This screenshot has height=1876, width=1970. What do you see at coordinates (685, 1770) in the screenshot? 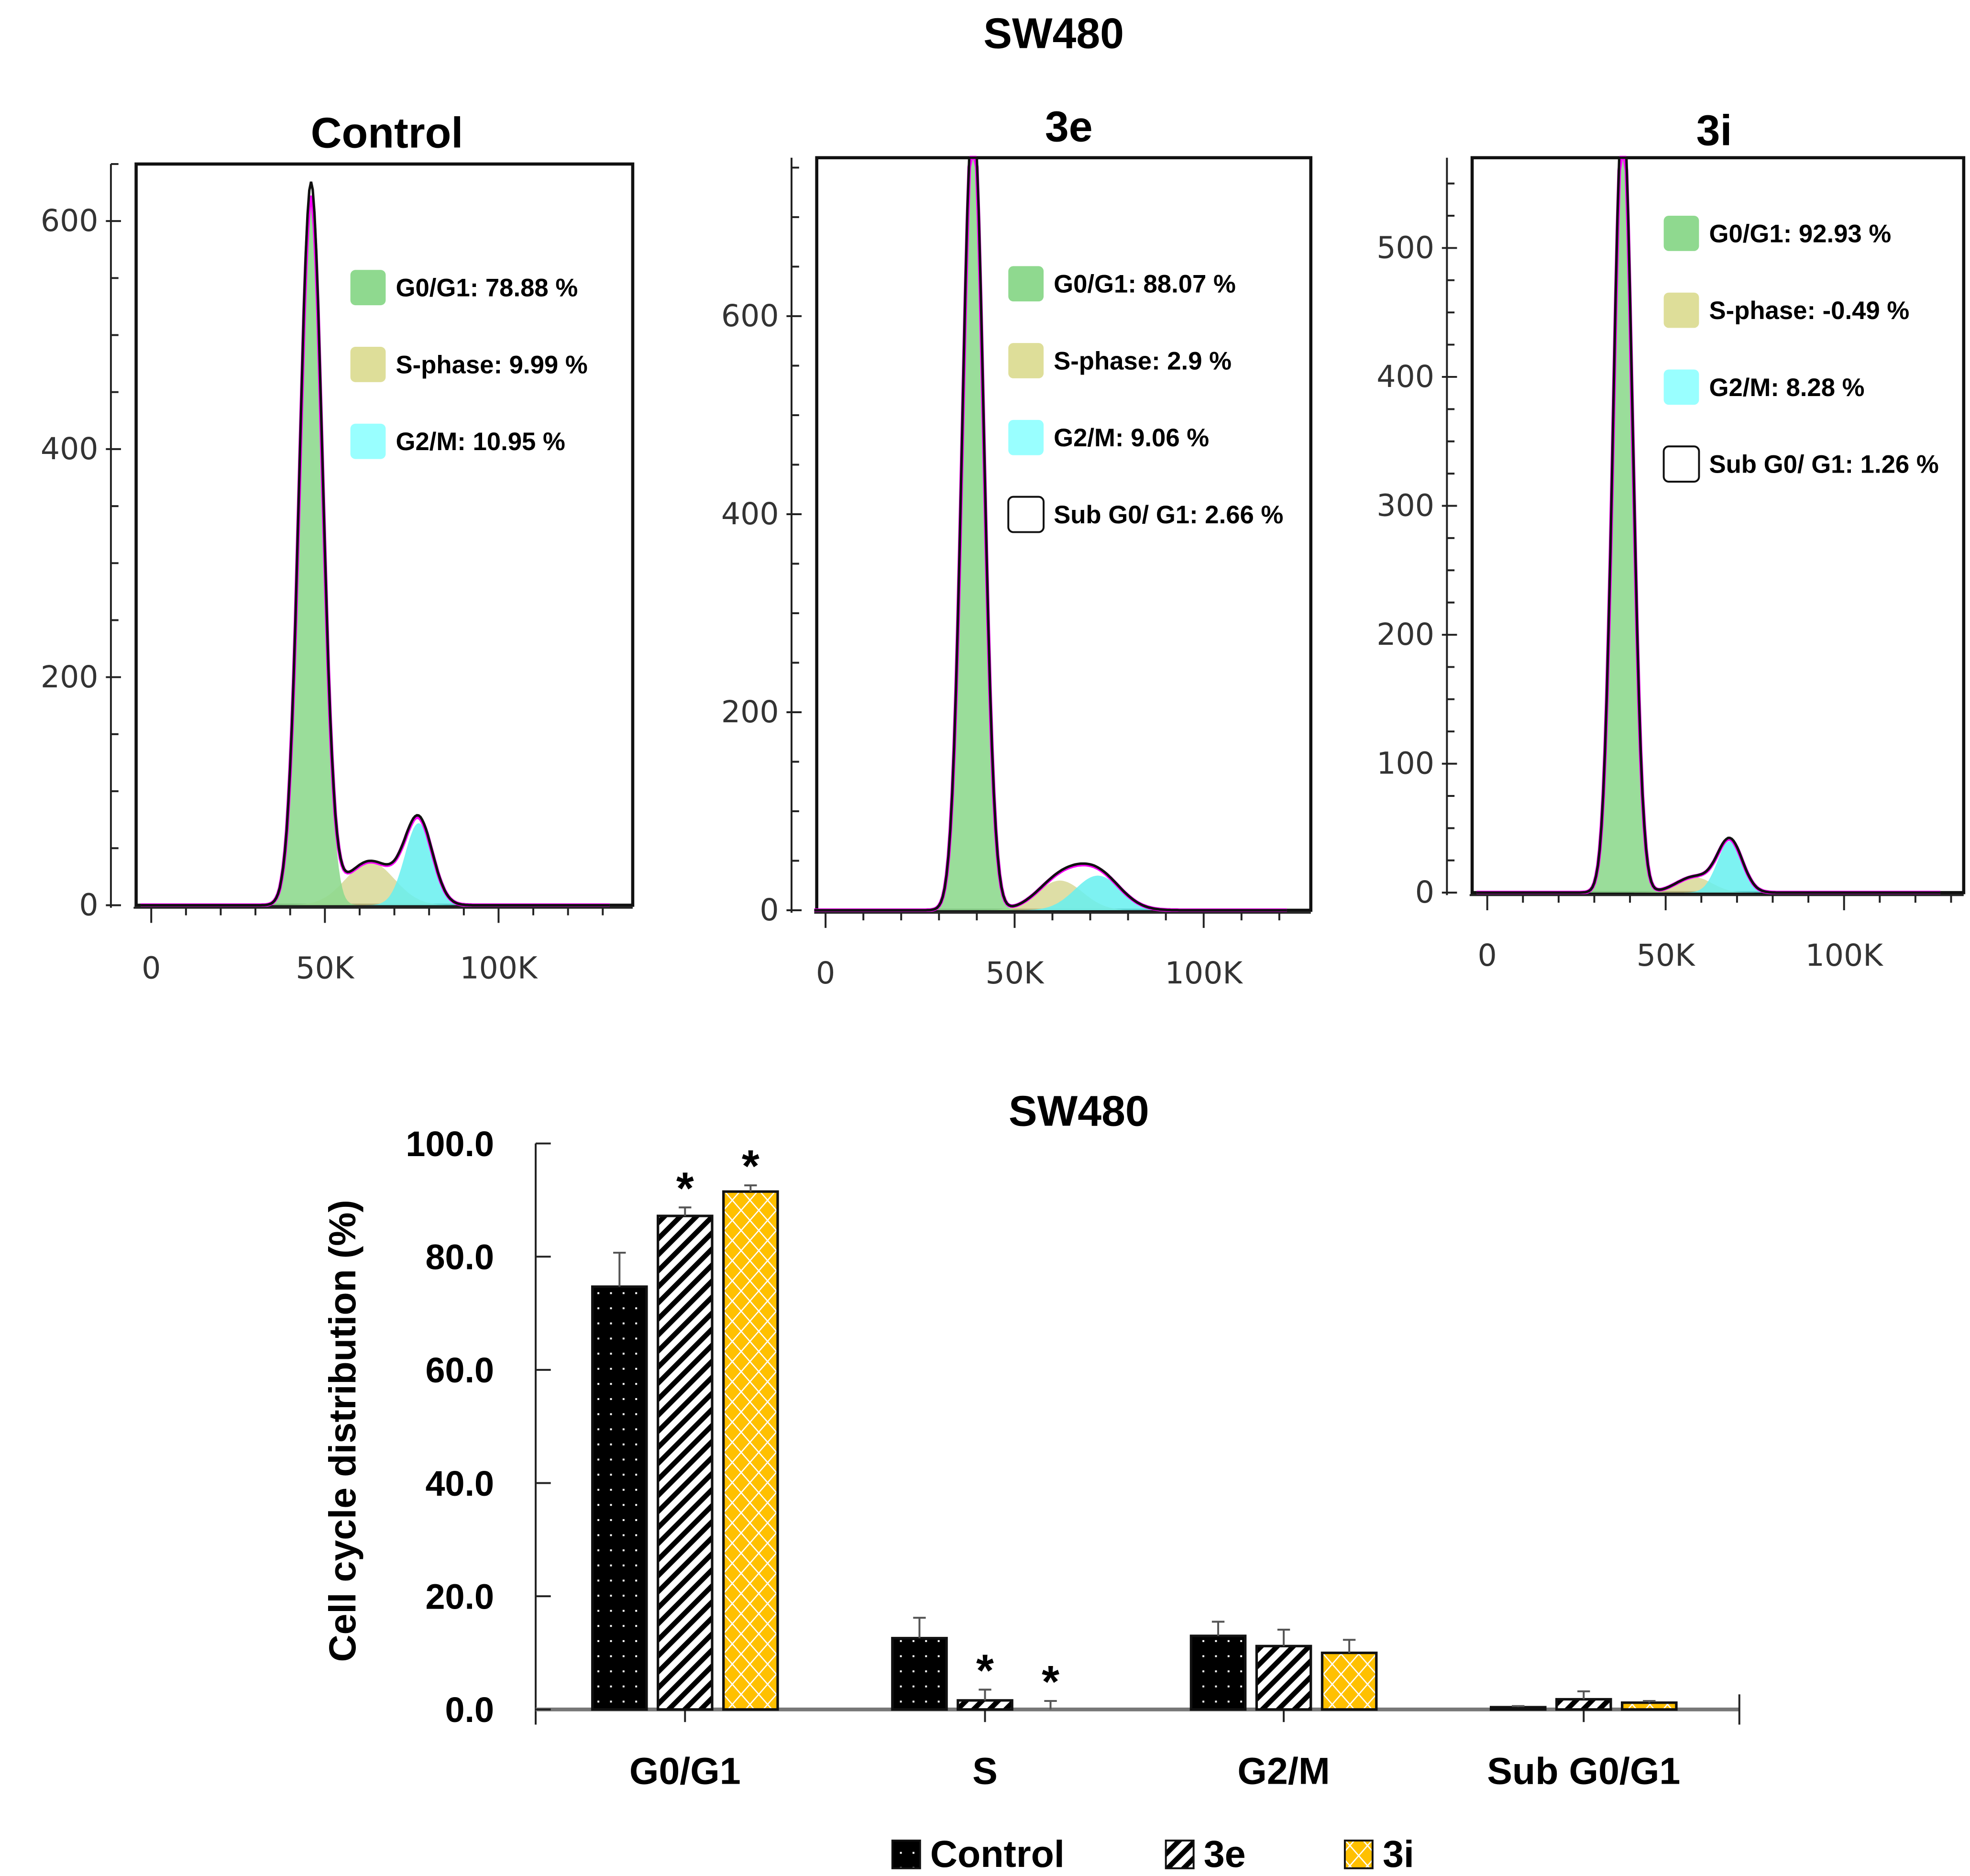
I see `x-tick-label: G0/G1` at bounding box center [685, 1770].